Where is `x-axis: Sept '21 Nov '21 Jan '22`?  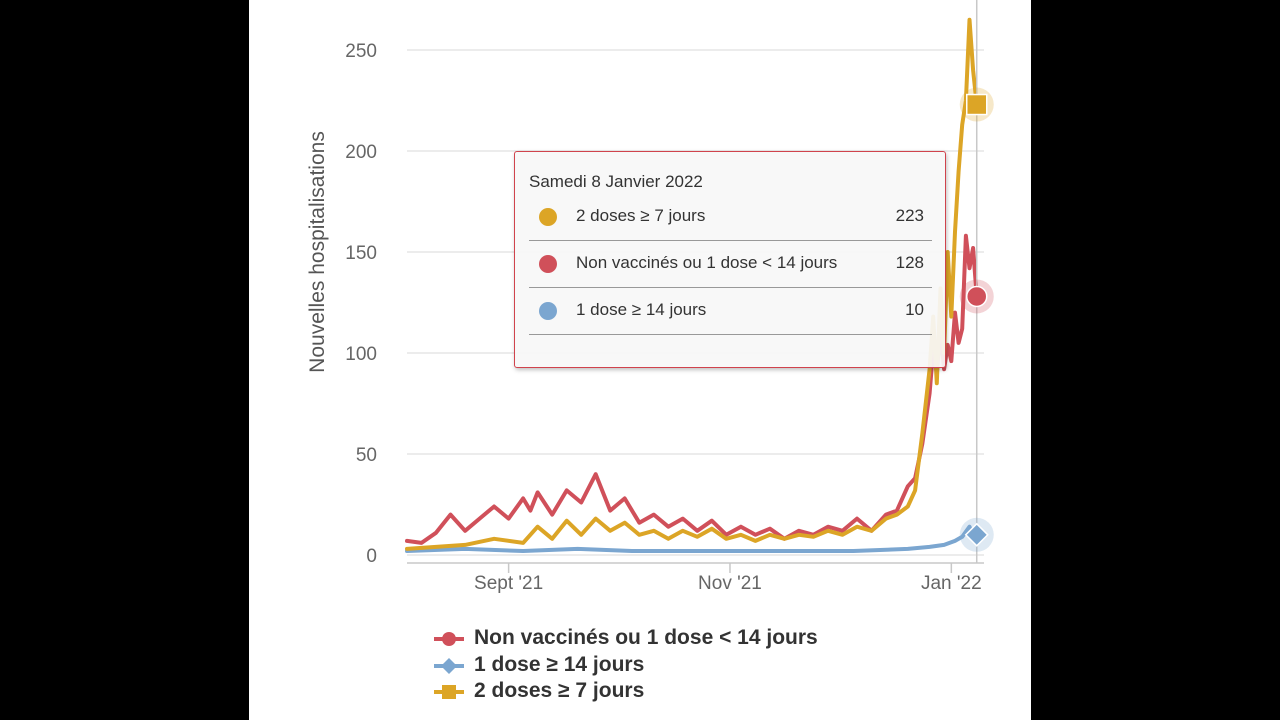 x-axis: Sept '21 Nov '21 Jan '22 is located at coordinates (695, 578).